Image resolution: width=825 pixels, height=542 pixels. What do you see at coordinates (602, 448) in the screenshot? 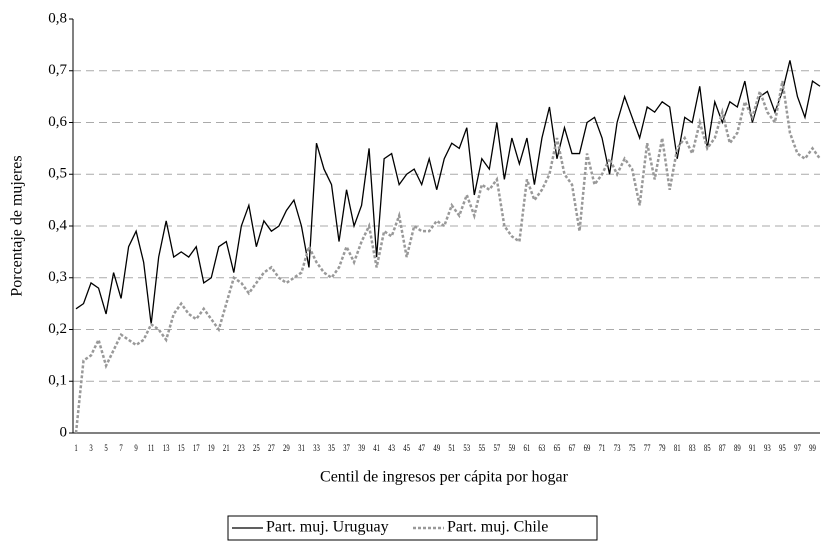
I see `x-tick-label: 71` at bounding box center [602, 448].